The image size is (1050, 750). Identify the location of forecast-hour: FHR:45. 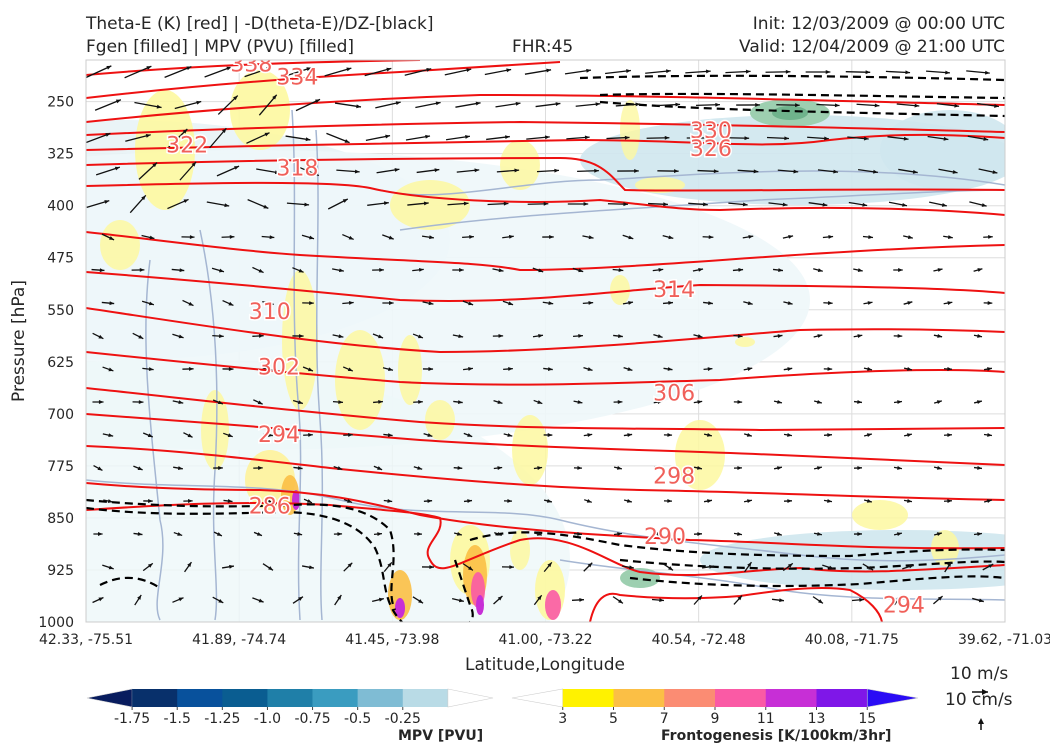
(543, 47).